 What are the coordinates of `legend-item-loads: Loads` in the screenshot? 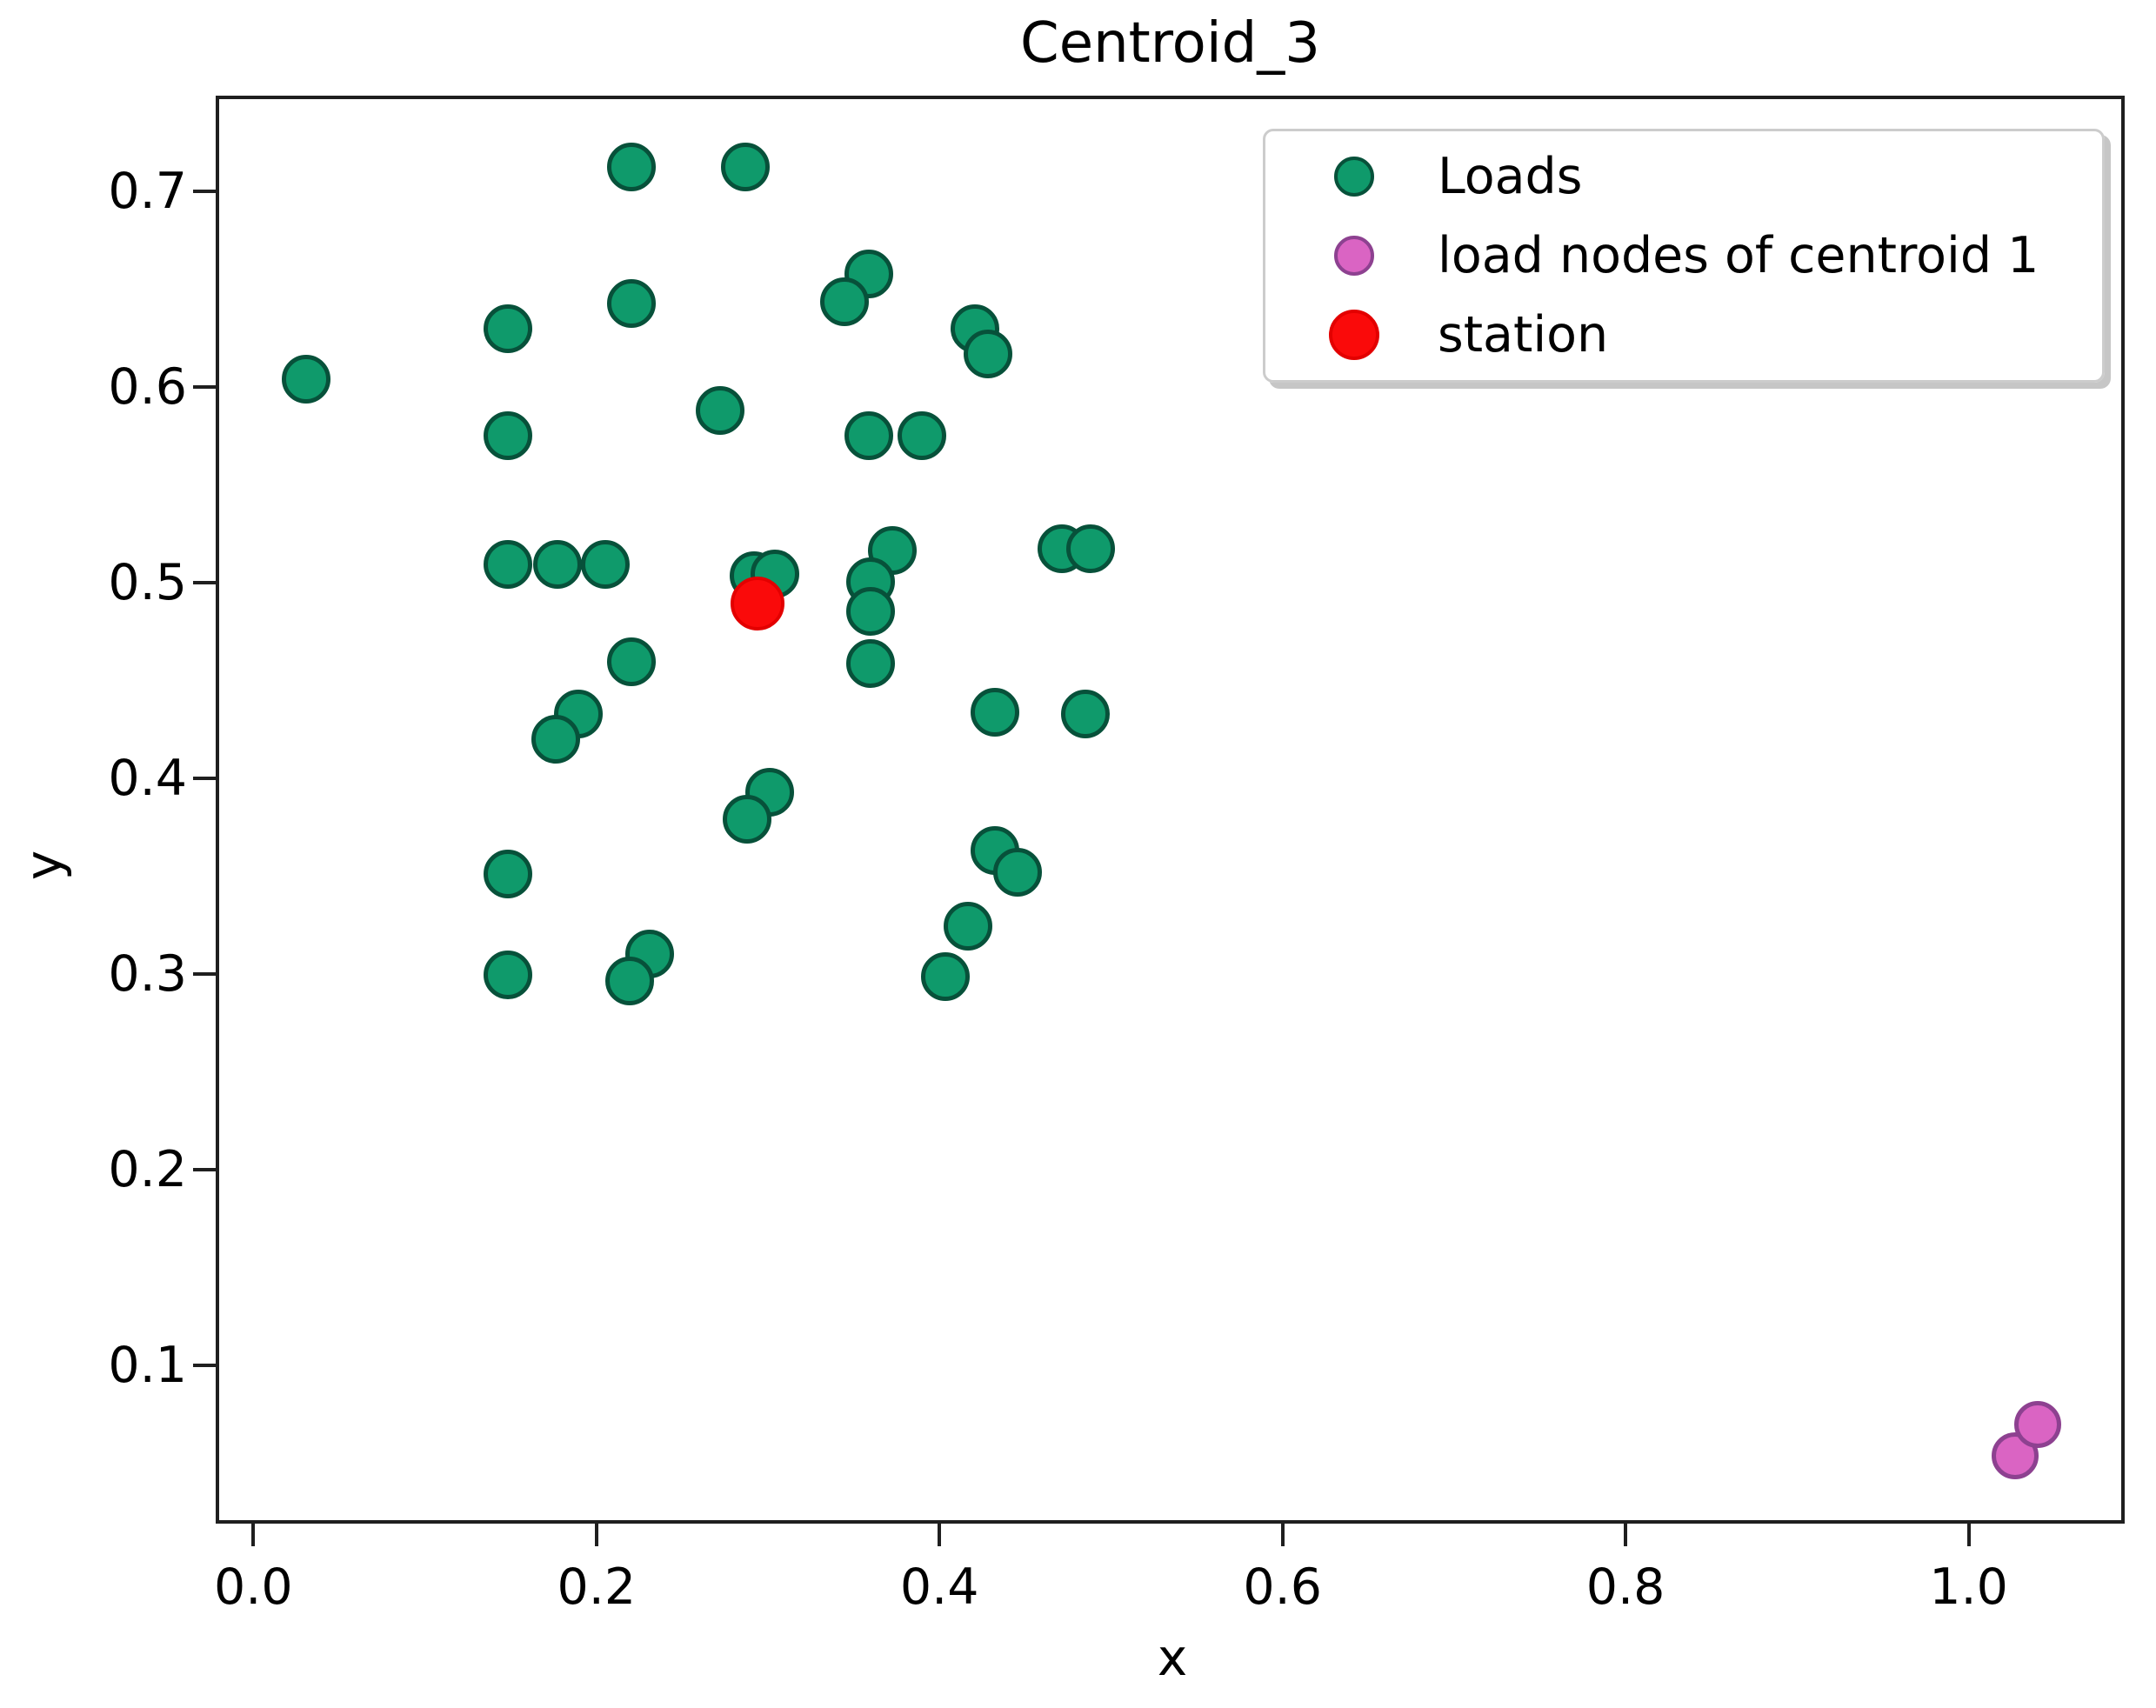 It's located at (1683, 176).